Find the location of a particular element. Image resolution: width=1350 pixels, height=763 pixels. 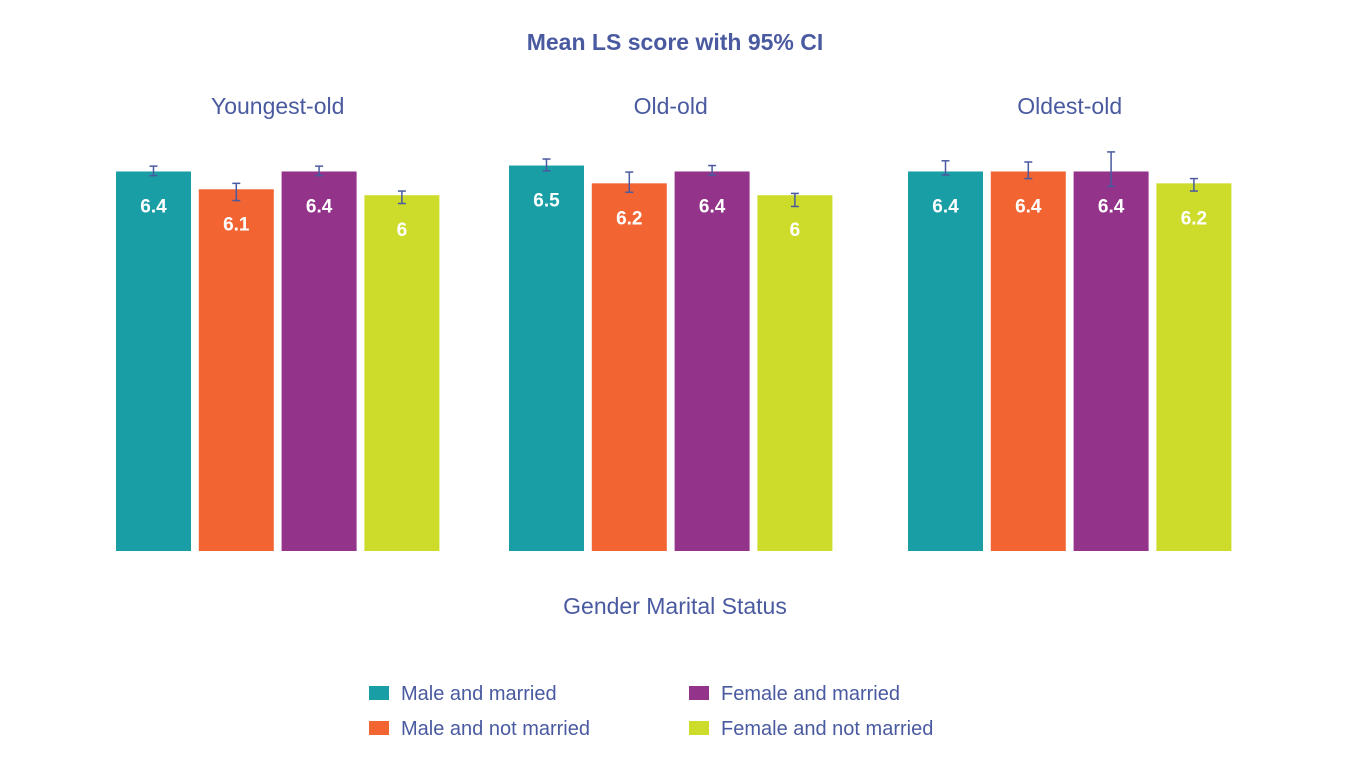

legend-item: Male and married is located at coordinates (463, 694).